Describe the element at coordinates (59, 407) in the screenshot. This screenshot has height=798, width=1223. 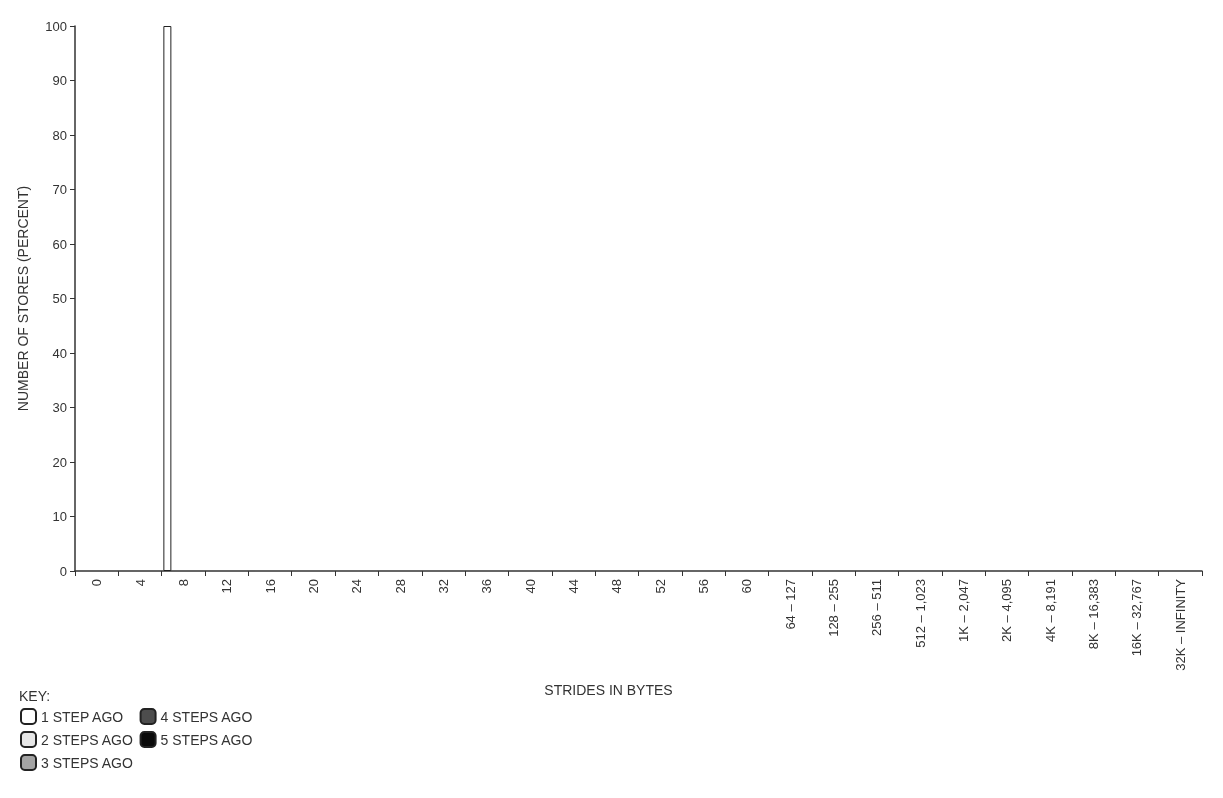
I see `y-tick-label: 30` at that location.